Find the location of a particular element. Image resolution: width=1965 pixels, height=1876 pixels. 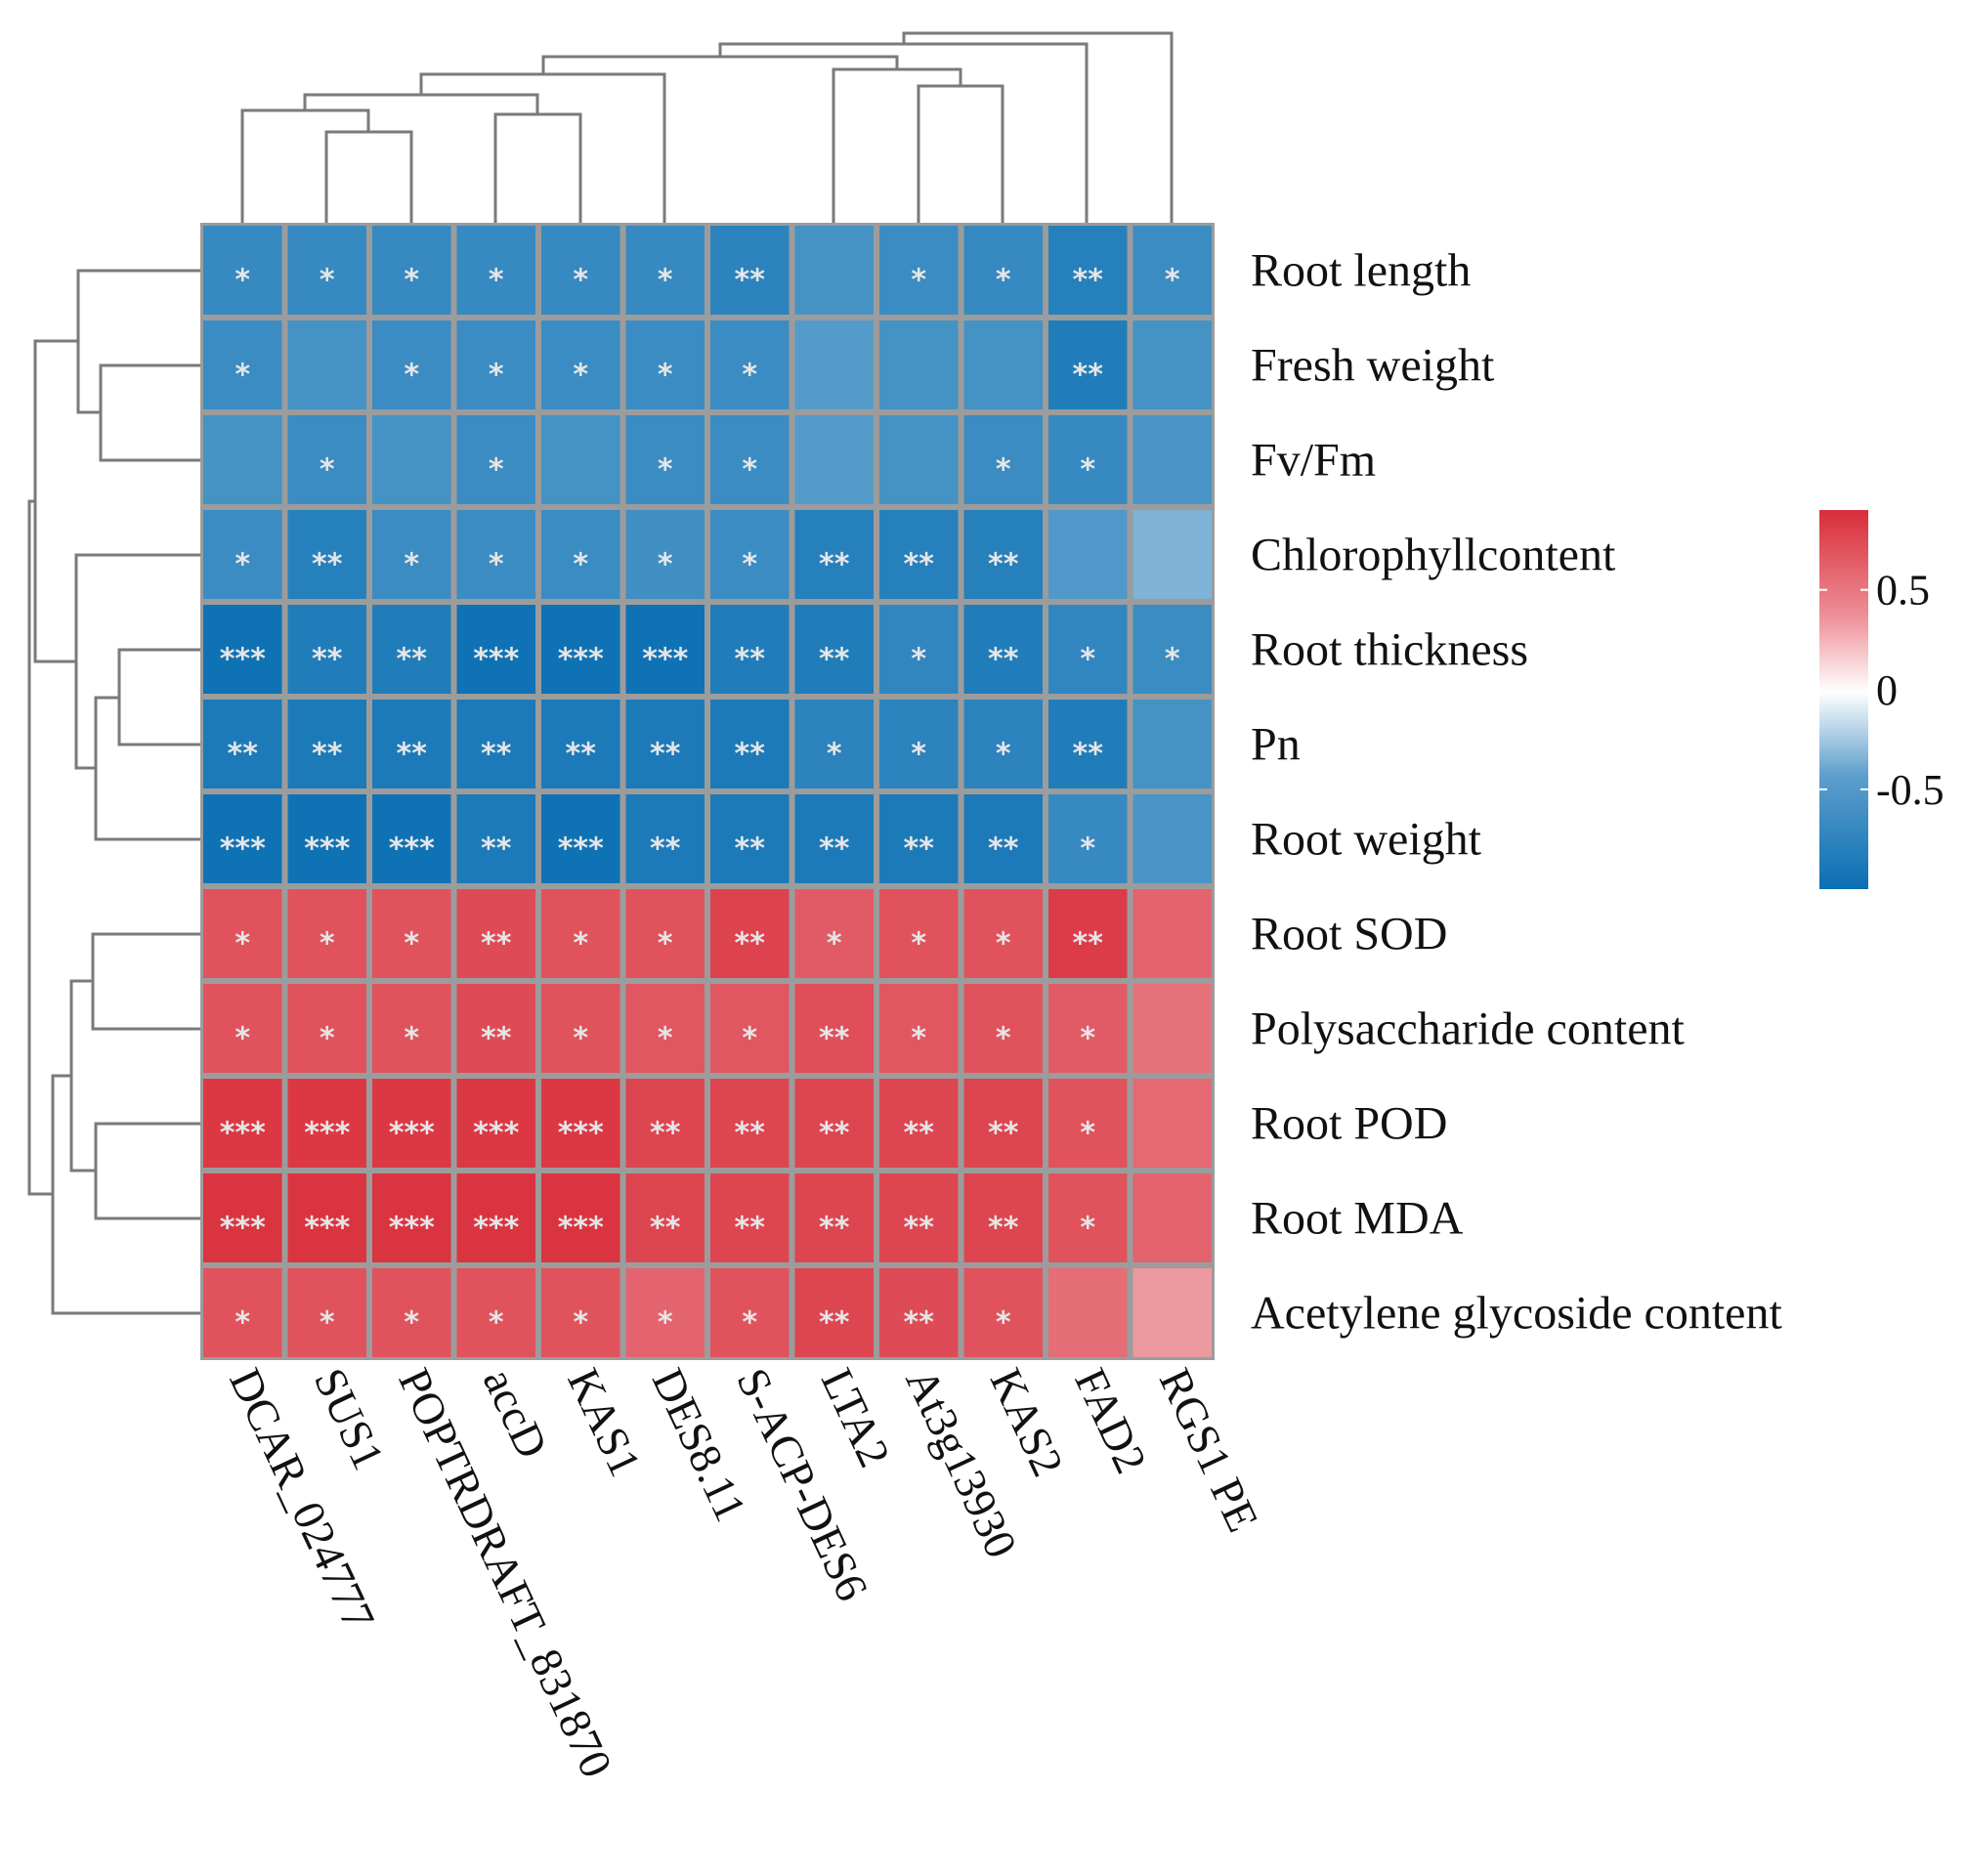

row-label: Root MDA is located at coordinates (1358, 1219).